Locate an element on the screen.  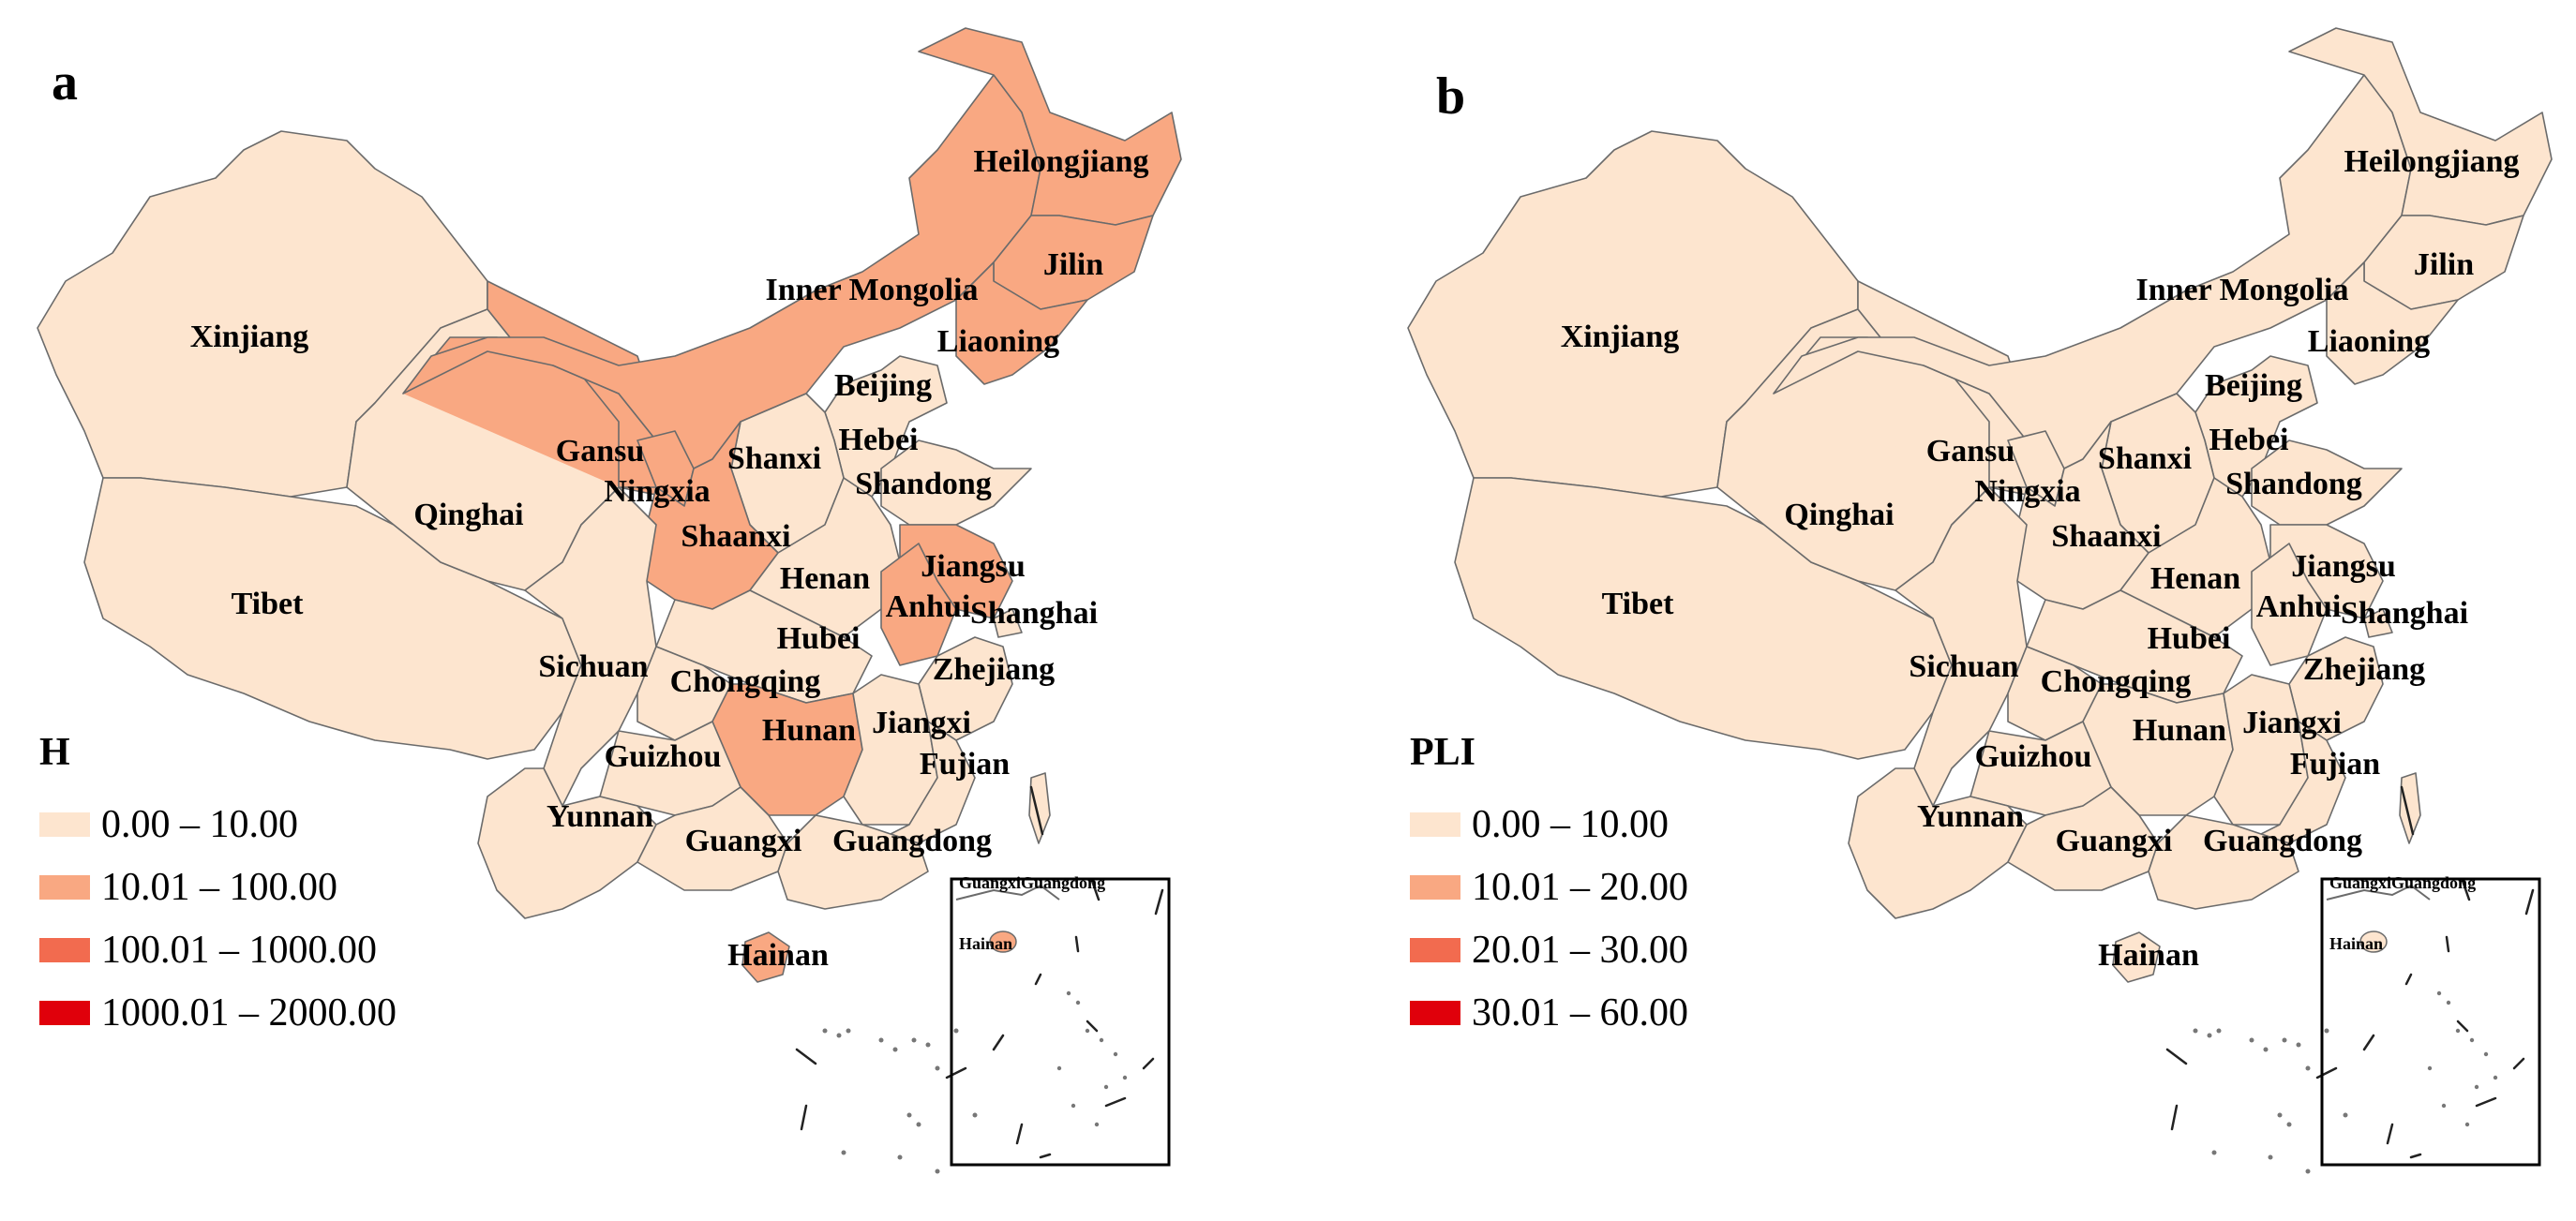
province-guangdong is located at coordinates (853, 862).